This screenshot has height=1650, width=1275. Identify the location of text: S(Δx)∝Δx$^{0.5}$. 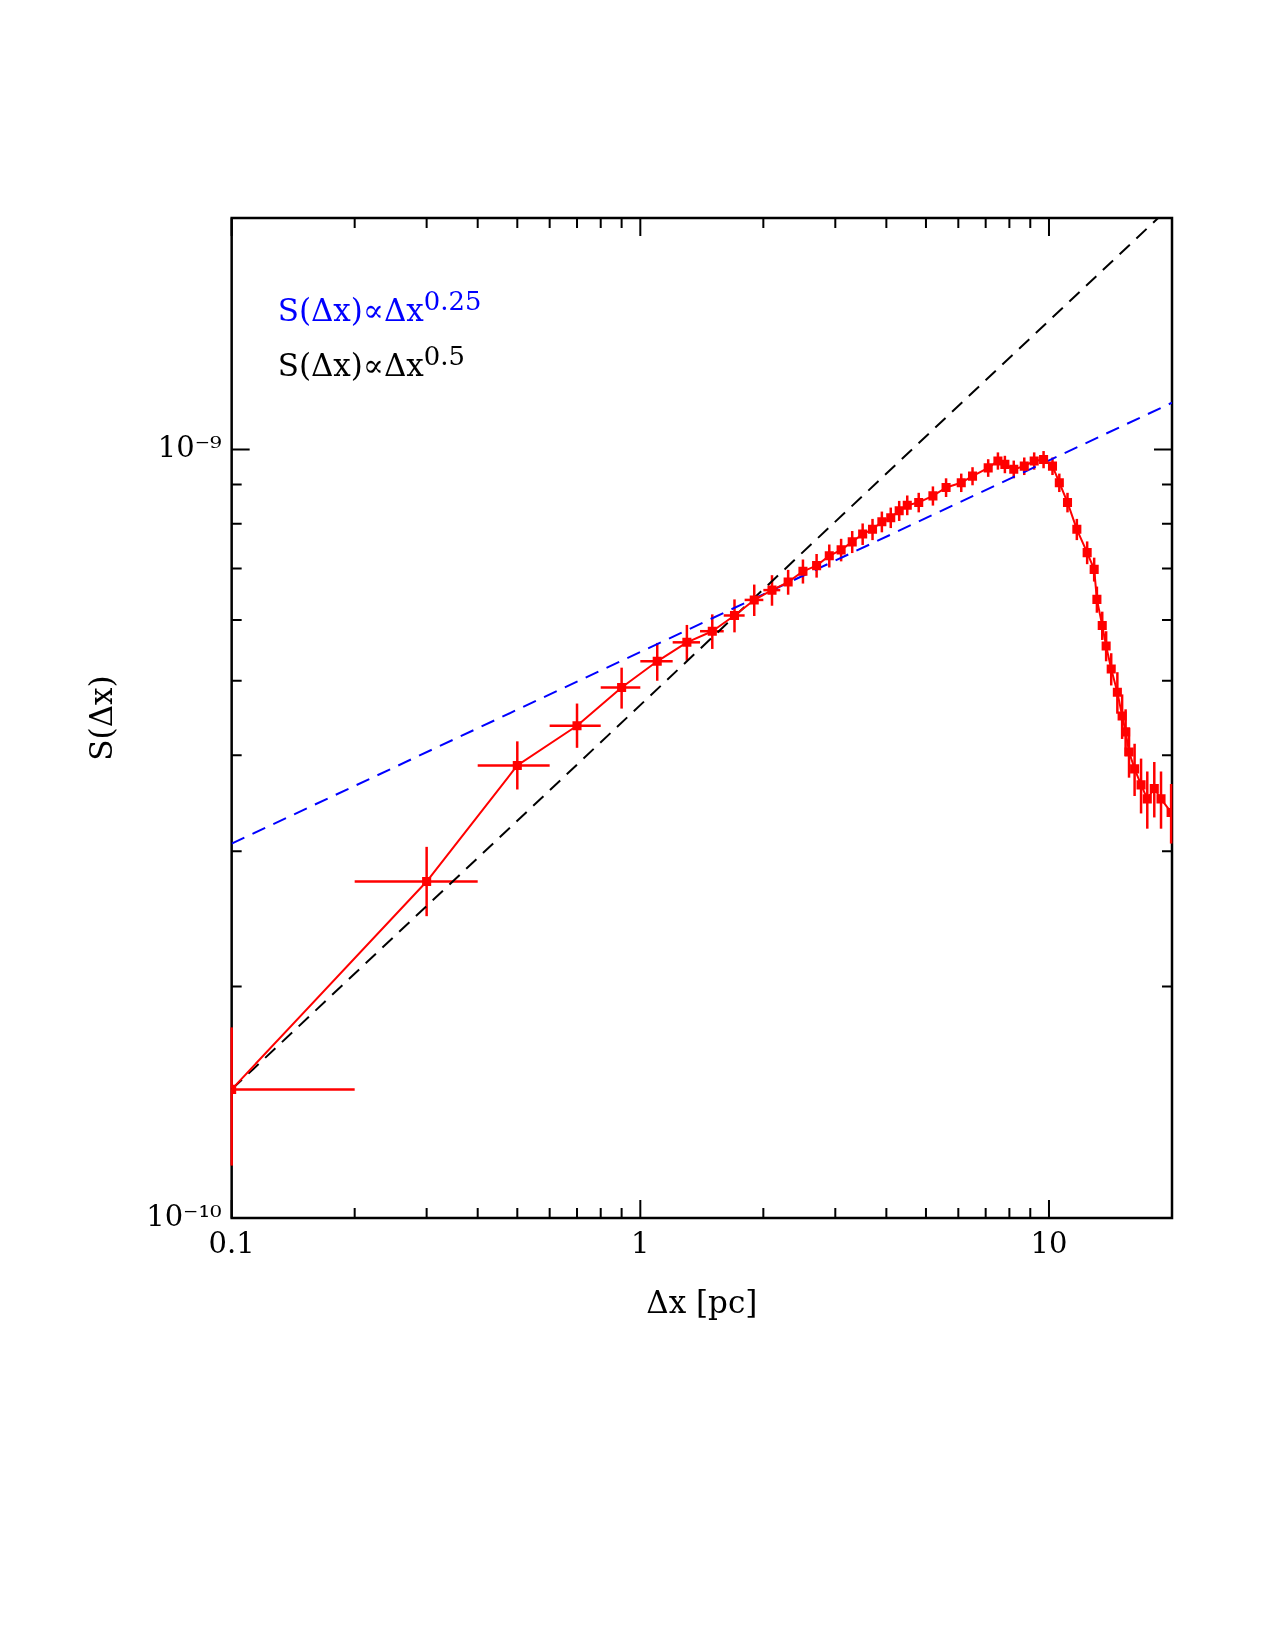
(371, 363).